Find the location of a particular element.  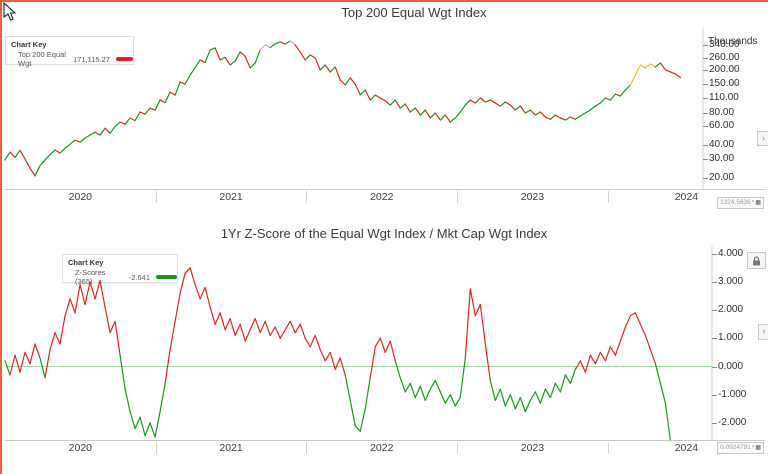

y-tick-label: 1.000 is located at coordinates (731, 338).